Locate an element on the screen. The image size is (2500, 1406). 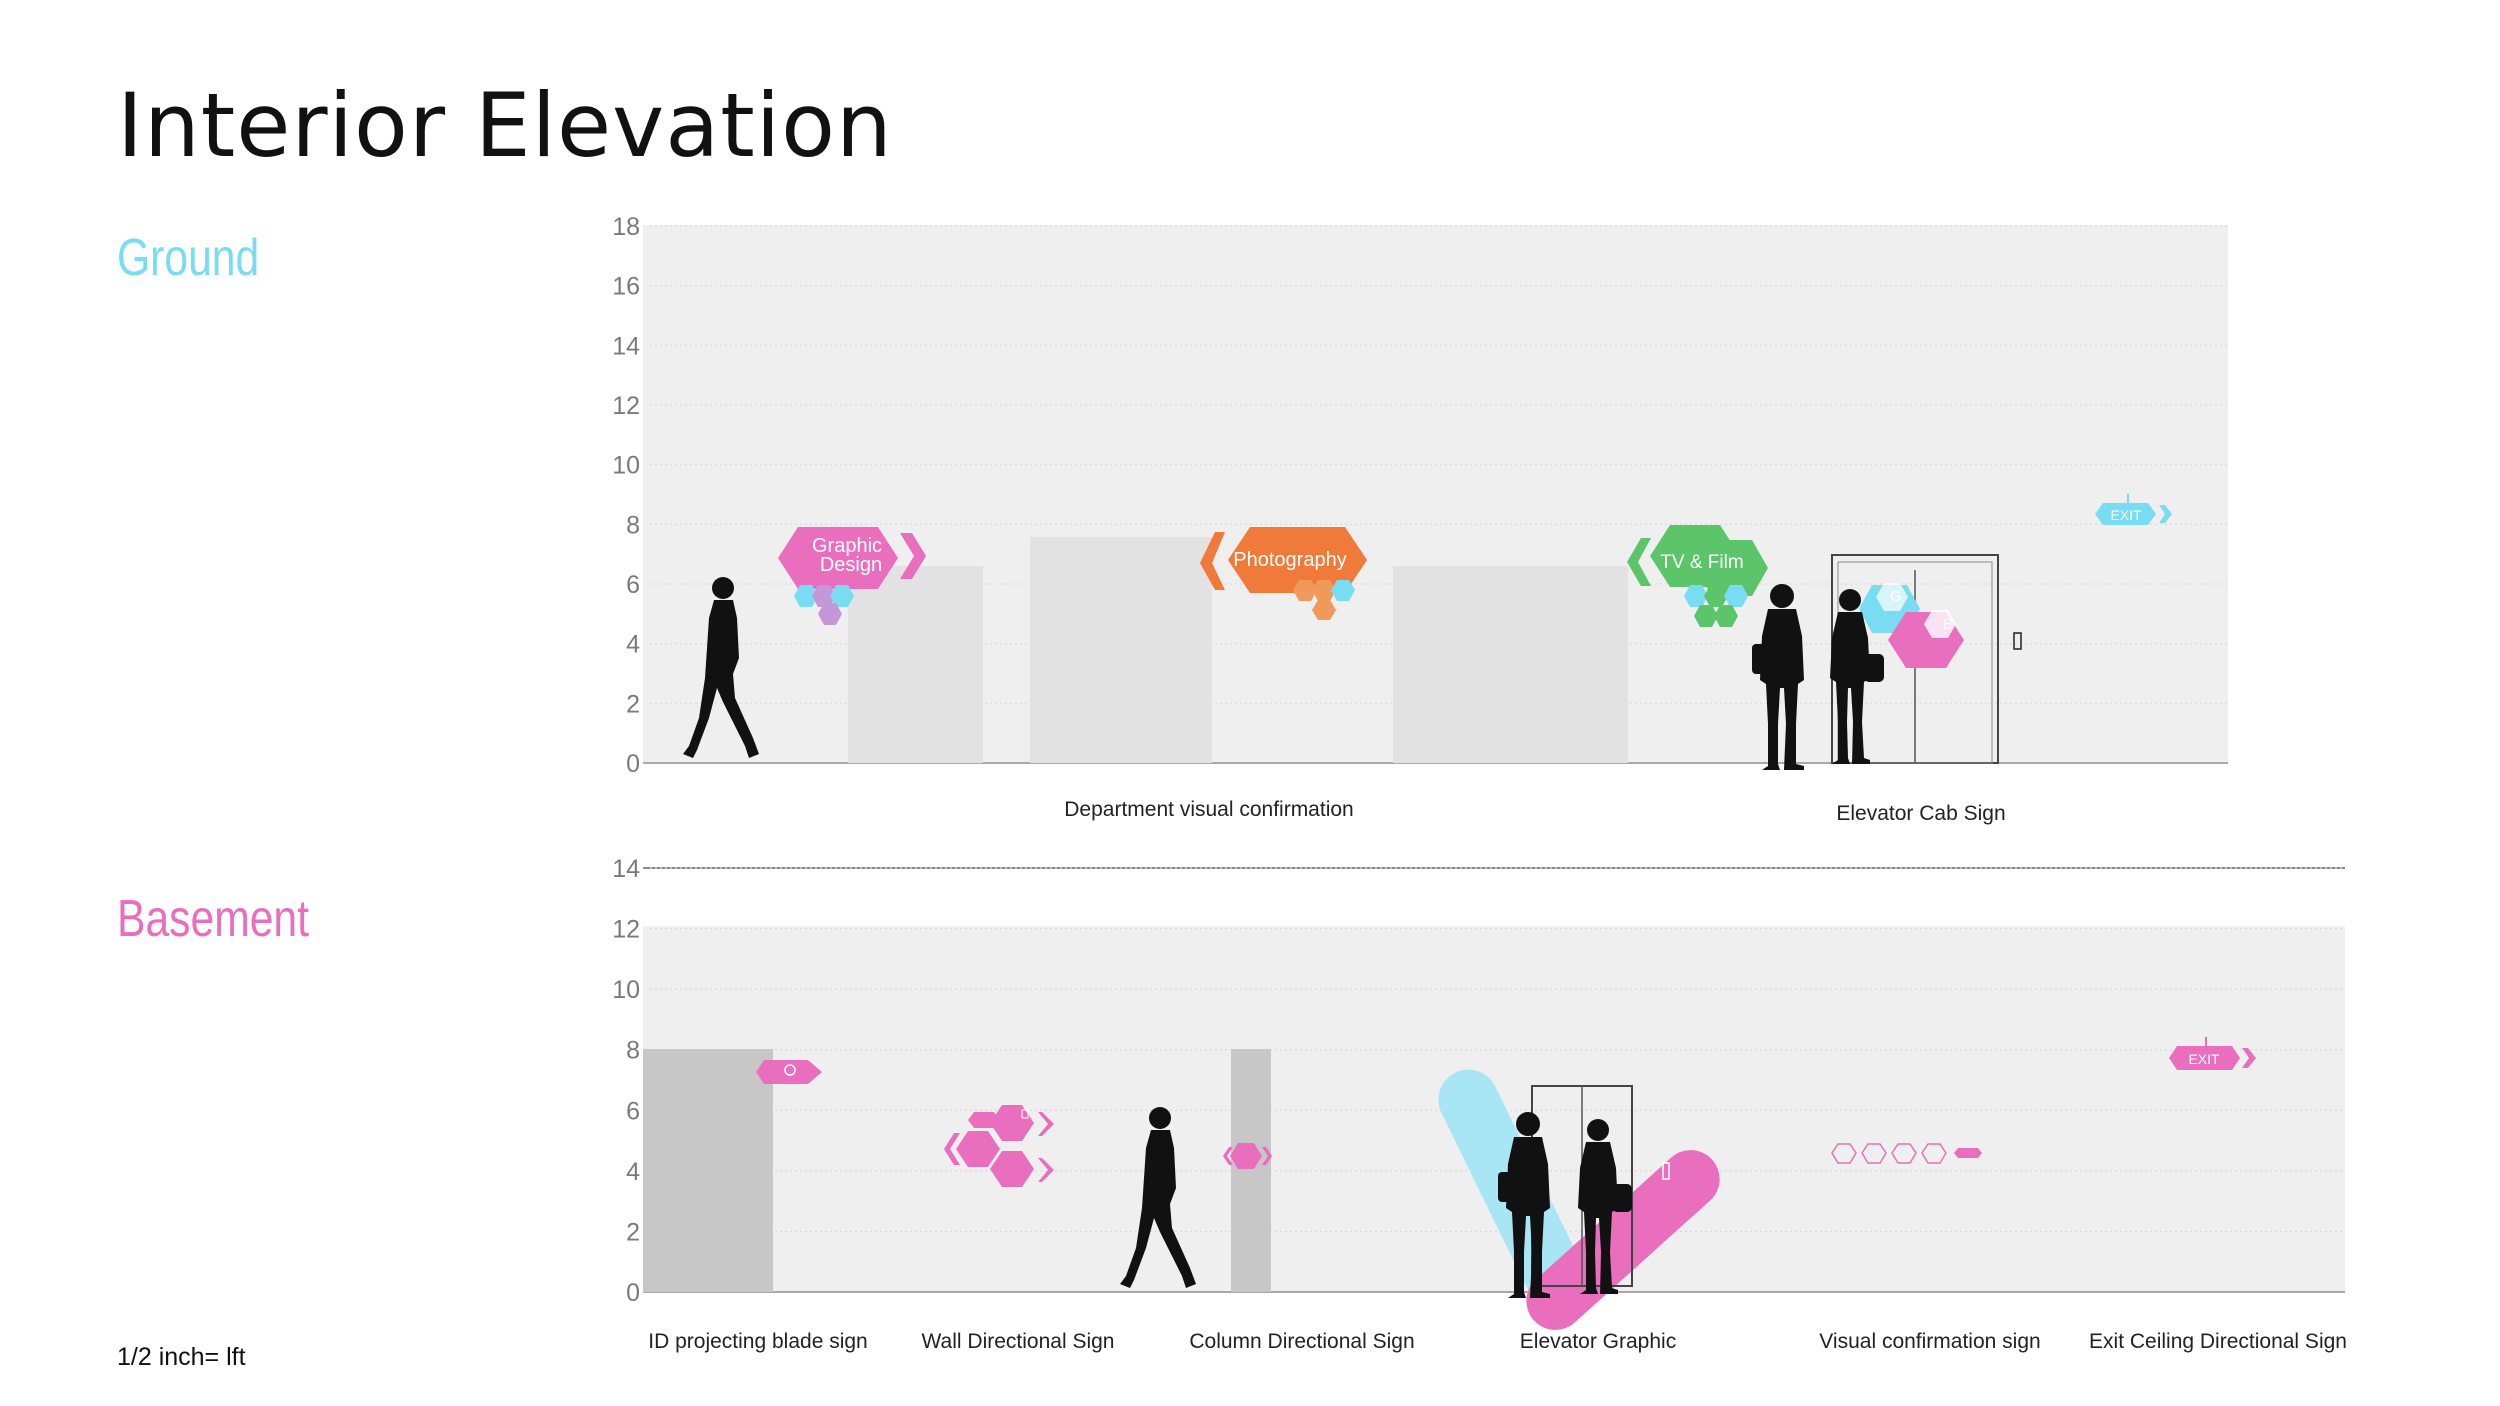
photography-sign: Photography is located at coordinates (1283, 573).